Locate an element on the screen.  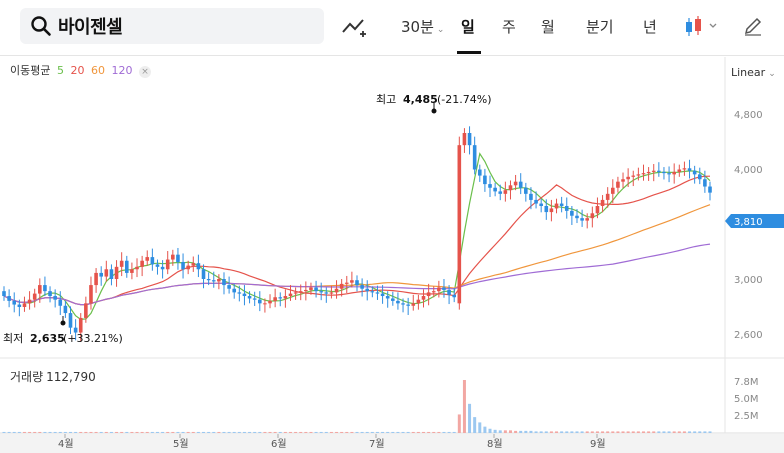
tab-year: 년 is located at coordinates (650, 27).